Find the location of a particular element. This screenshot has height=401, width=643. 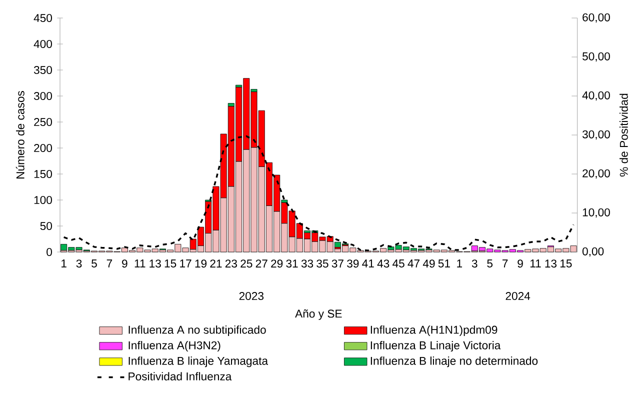

x-tick-label: 25 is located at coordinates (246, 264).